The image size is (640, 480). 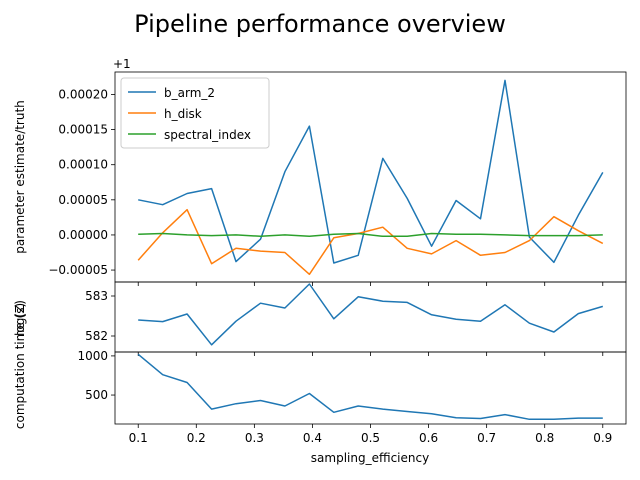 What do you see at coordinates (602, 438) in the screenshot?
I see `x-tick-label: 0.9` at bounding box center [602, 438].